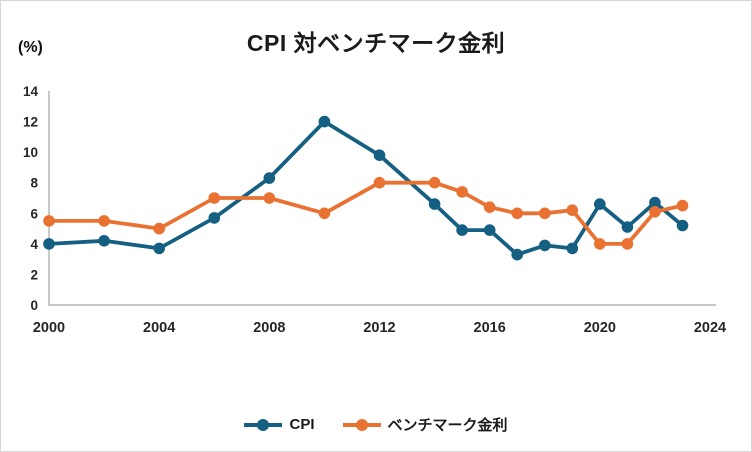 Image resolution: width=752 pixels, height=452 pixels. I want to click on x-axis-tick-label: 2020, so click(600, 328).